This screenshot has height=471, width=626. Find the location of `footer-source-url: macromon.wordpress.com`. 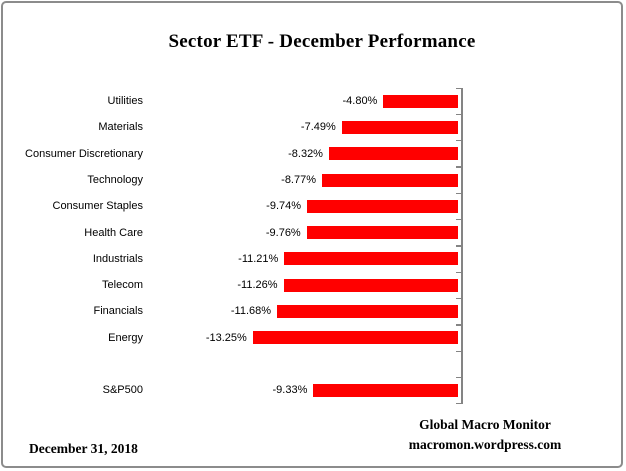

footer-source-url: macromon.wordpress.com is located at coordinates (485, 444).